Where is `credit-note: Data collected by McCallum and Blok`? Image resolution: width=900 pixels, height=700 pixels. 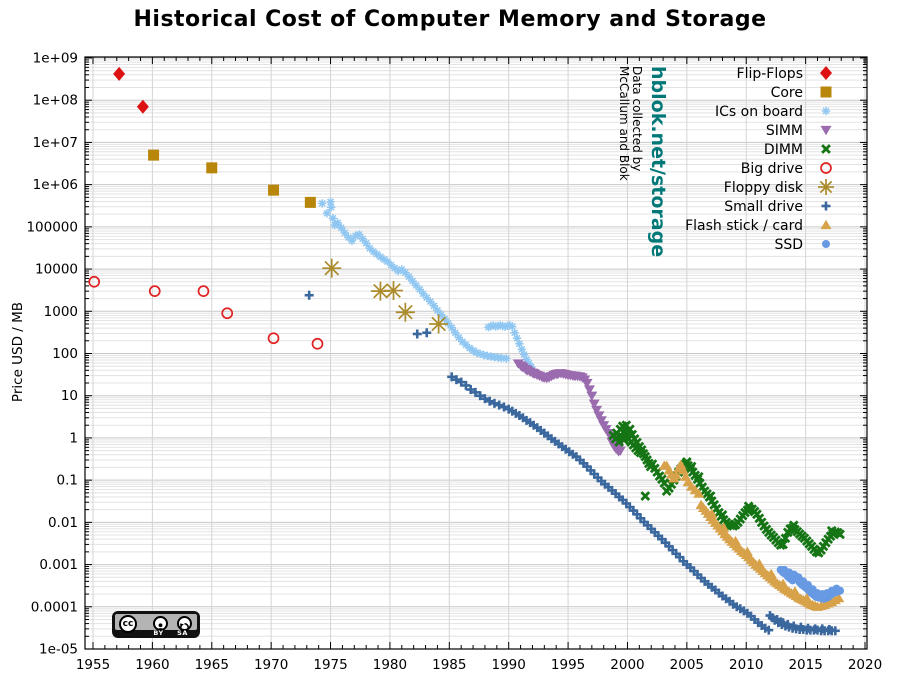
credit-note: Data collected by McCallum and Blok is located at coordinates (631, 123).